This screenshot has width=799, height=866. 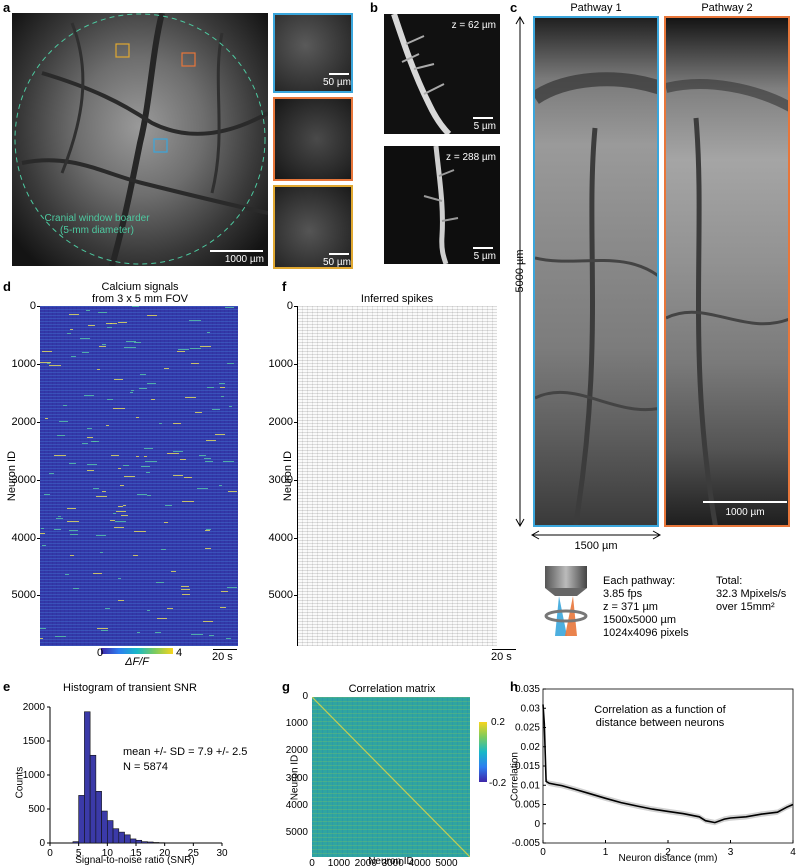 I want to click on f-ylabel: Neuron ID, so click(x=288, y=476).